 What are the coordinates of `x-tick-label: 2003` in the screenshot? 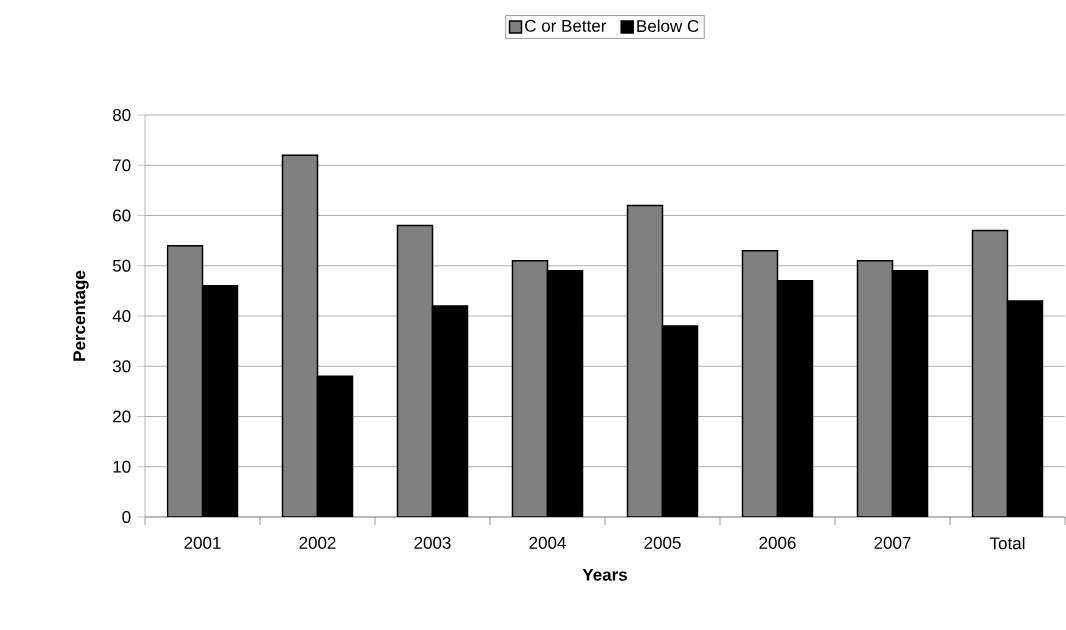 It's located at (432, 542).